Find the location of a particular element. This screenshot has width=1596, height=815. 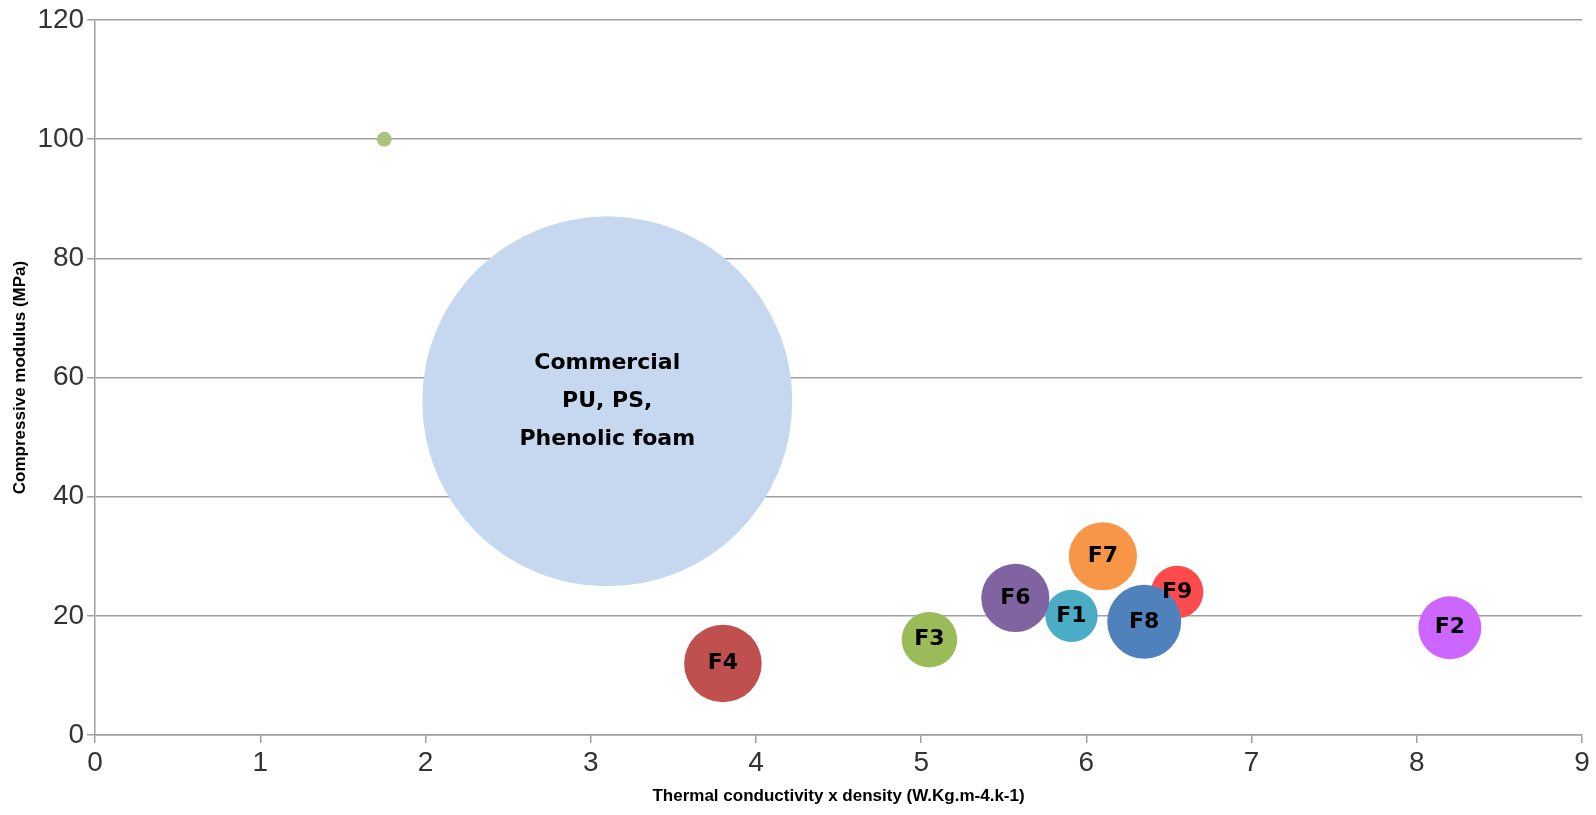

series-label: F1 is located at coordinates (1071, 614).